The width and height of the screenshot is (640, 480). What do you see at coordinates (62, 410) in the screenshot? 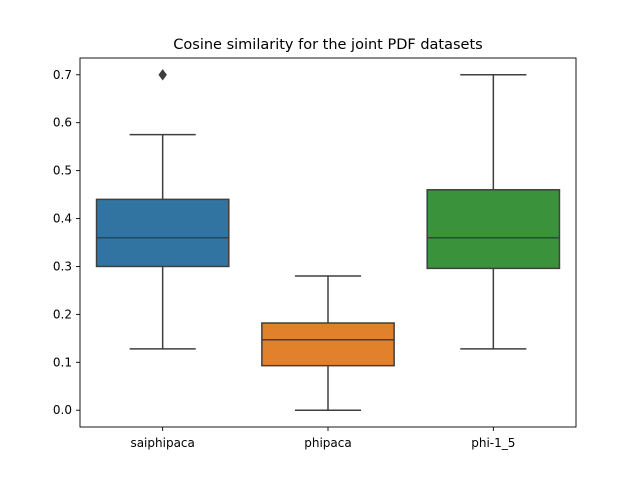
I see `y-tick-label: 0.0` at bounding box center [62, 410].